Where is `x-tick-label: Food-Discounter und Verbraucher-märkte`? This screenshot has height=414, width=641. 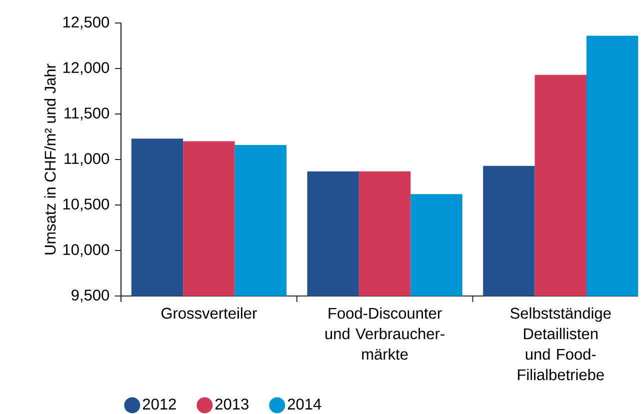
x-tick-label: Food-Discounter und Verbraucher-märkte is located at coordinates (384, 333).